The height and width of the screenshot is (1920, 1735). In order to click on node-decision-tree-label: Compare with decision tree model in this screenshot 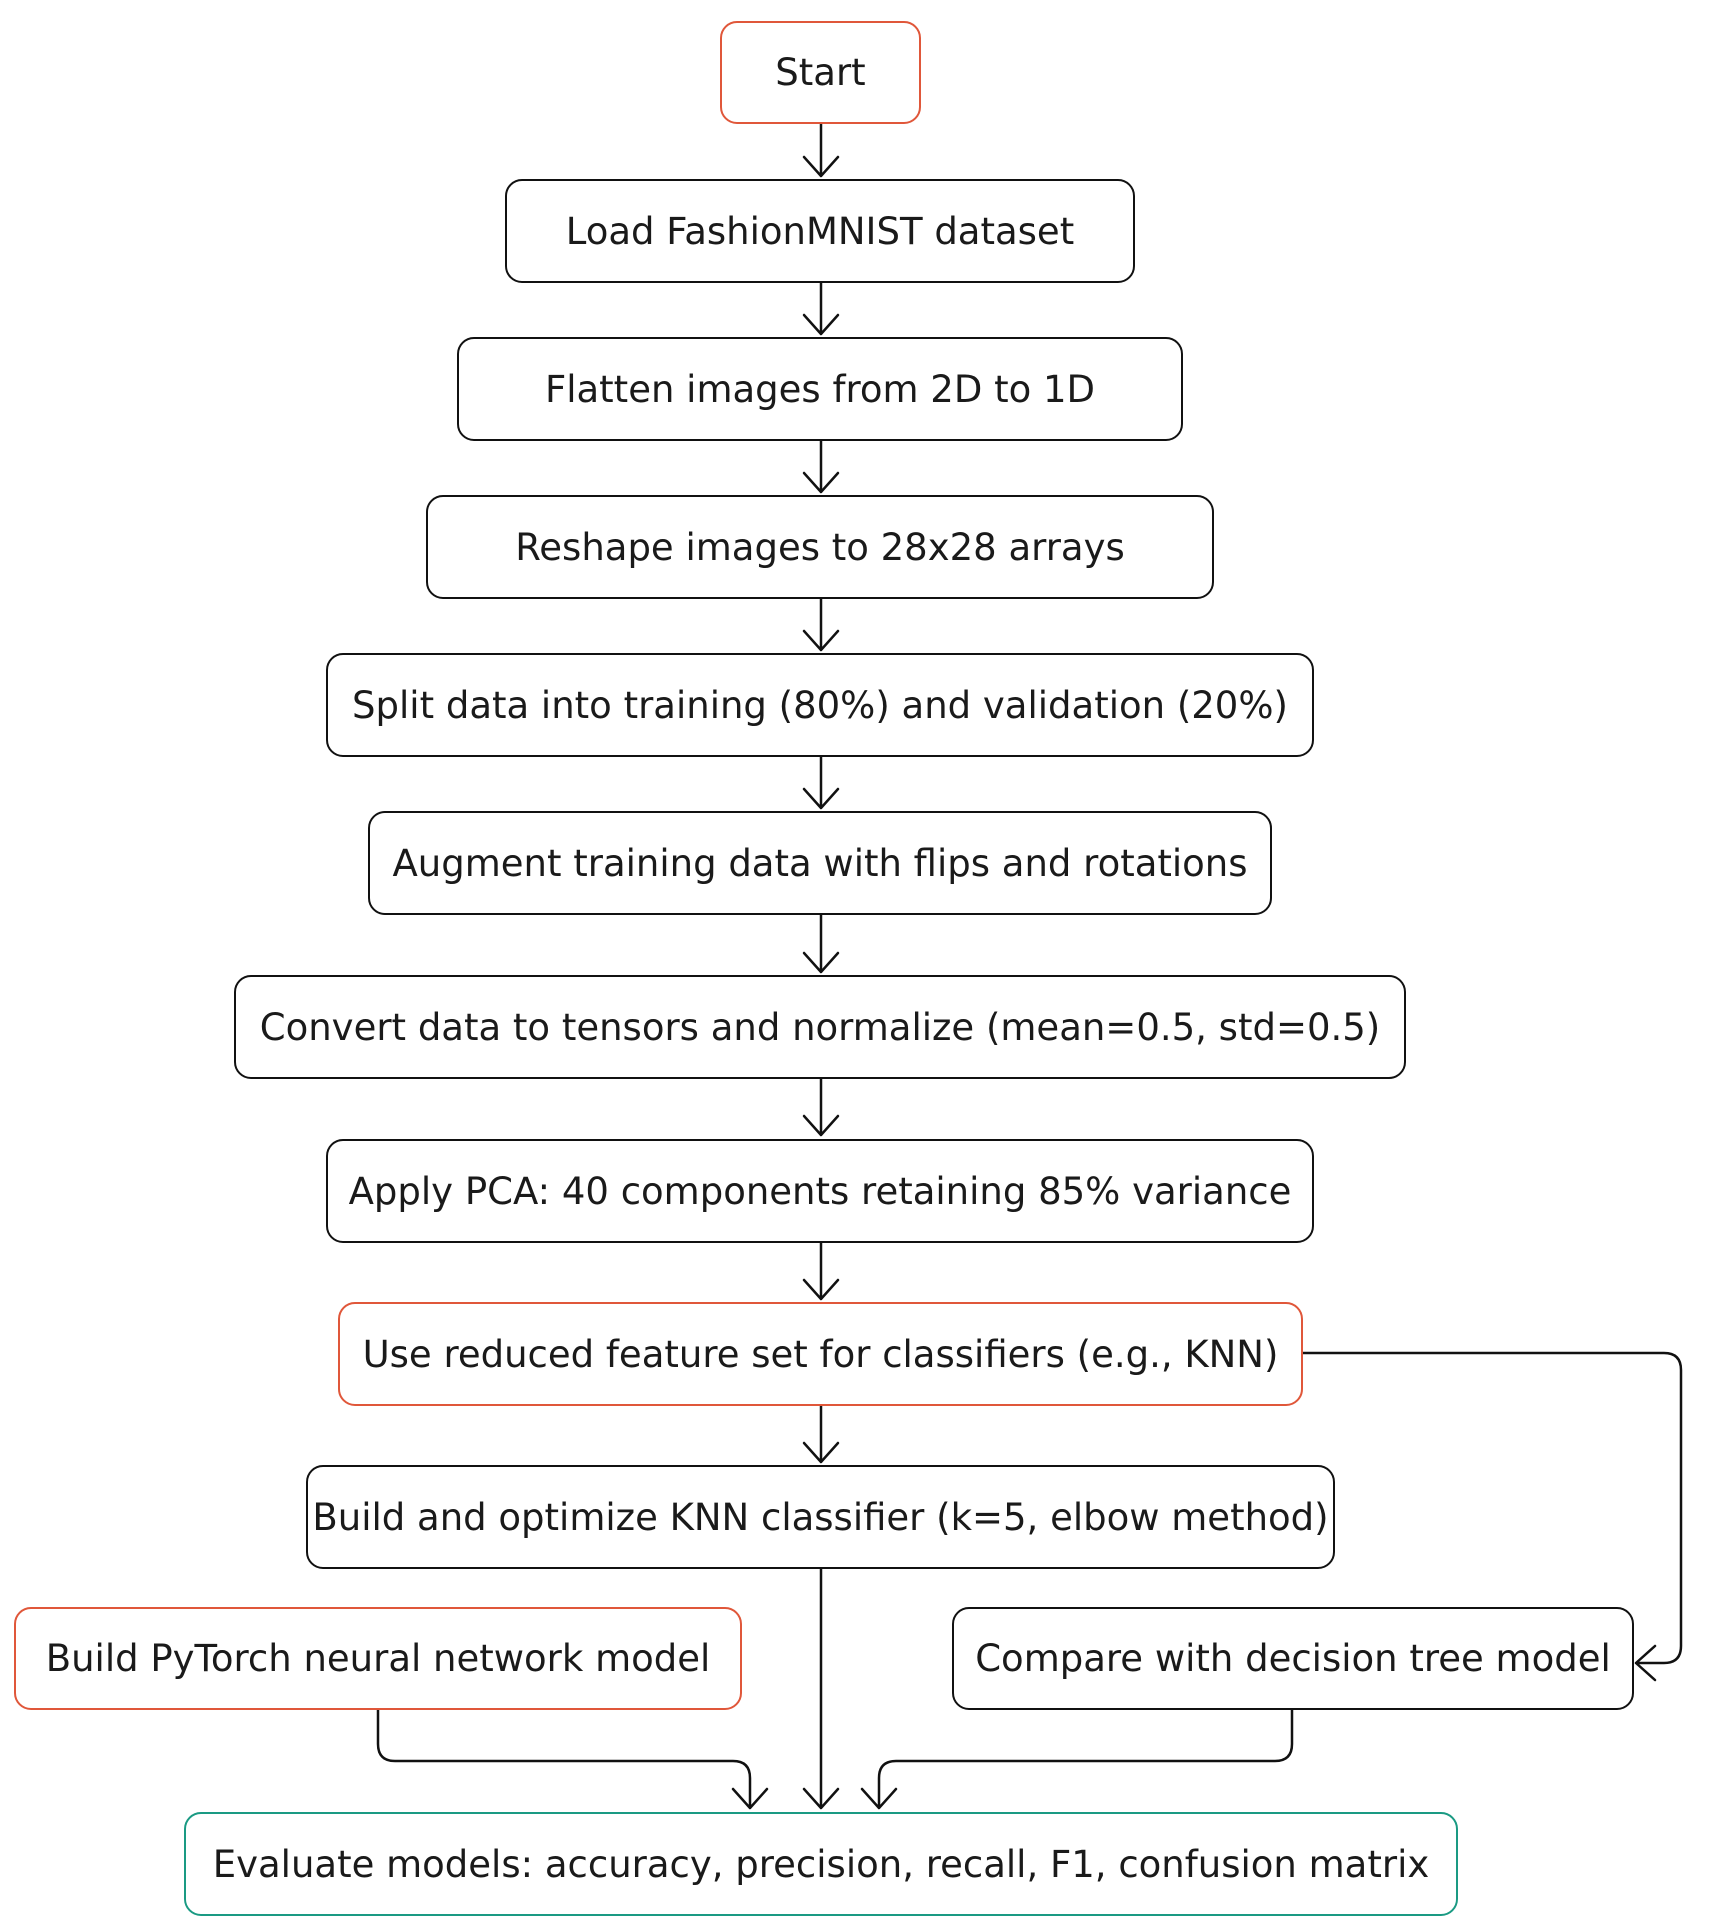, I will do `click(1293, 1658)`.